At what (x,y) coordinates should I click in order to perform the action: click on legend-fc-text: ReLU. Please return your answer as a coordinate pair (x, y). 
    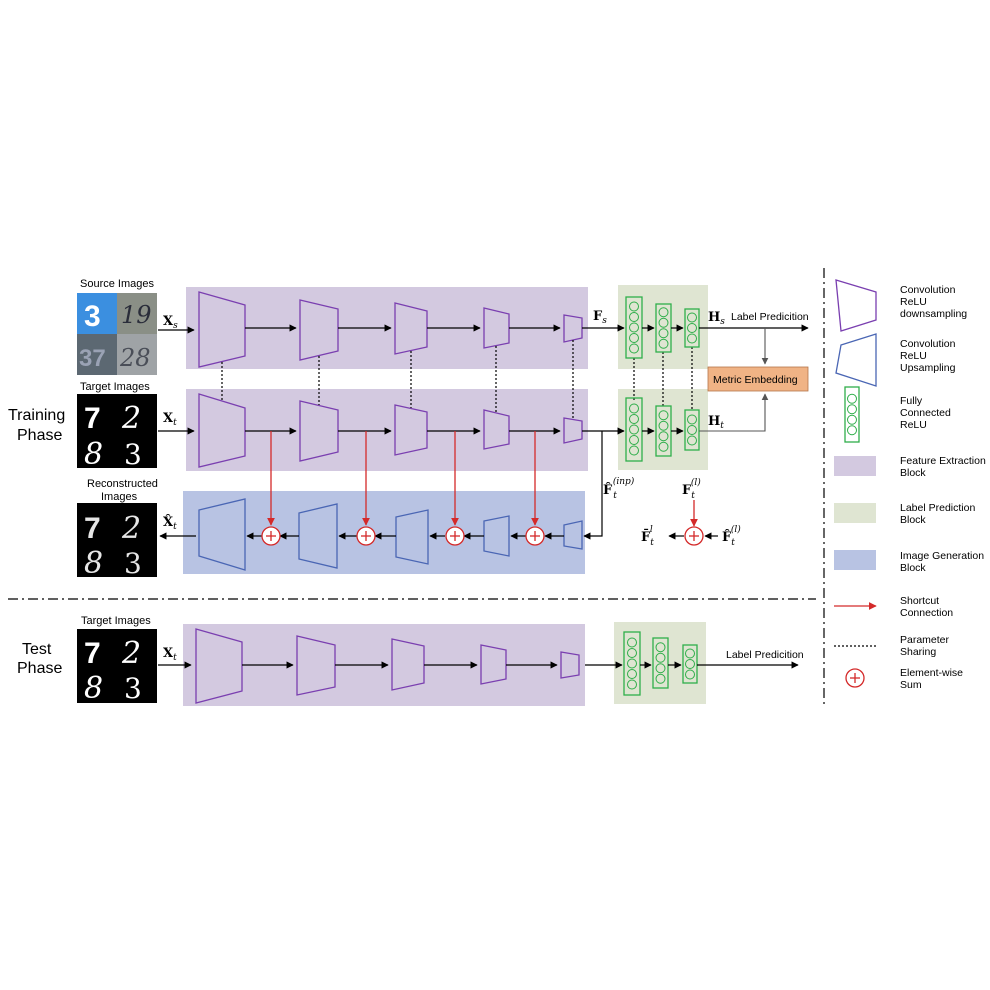
    Looking at the image, I should click on (913, 425).